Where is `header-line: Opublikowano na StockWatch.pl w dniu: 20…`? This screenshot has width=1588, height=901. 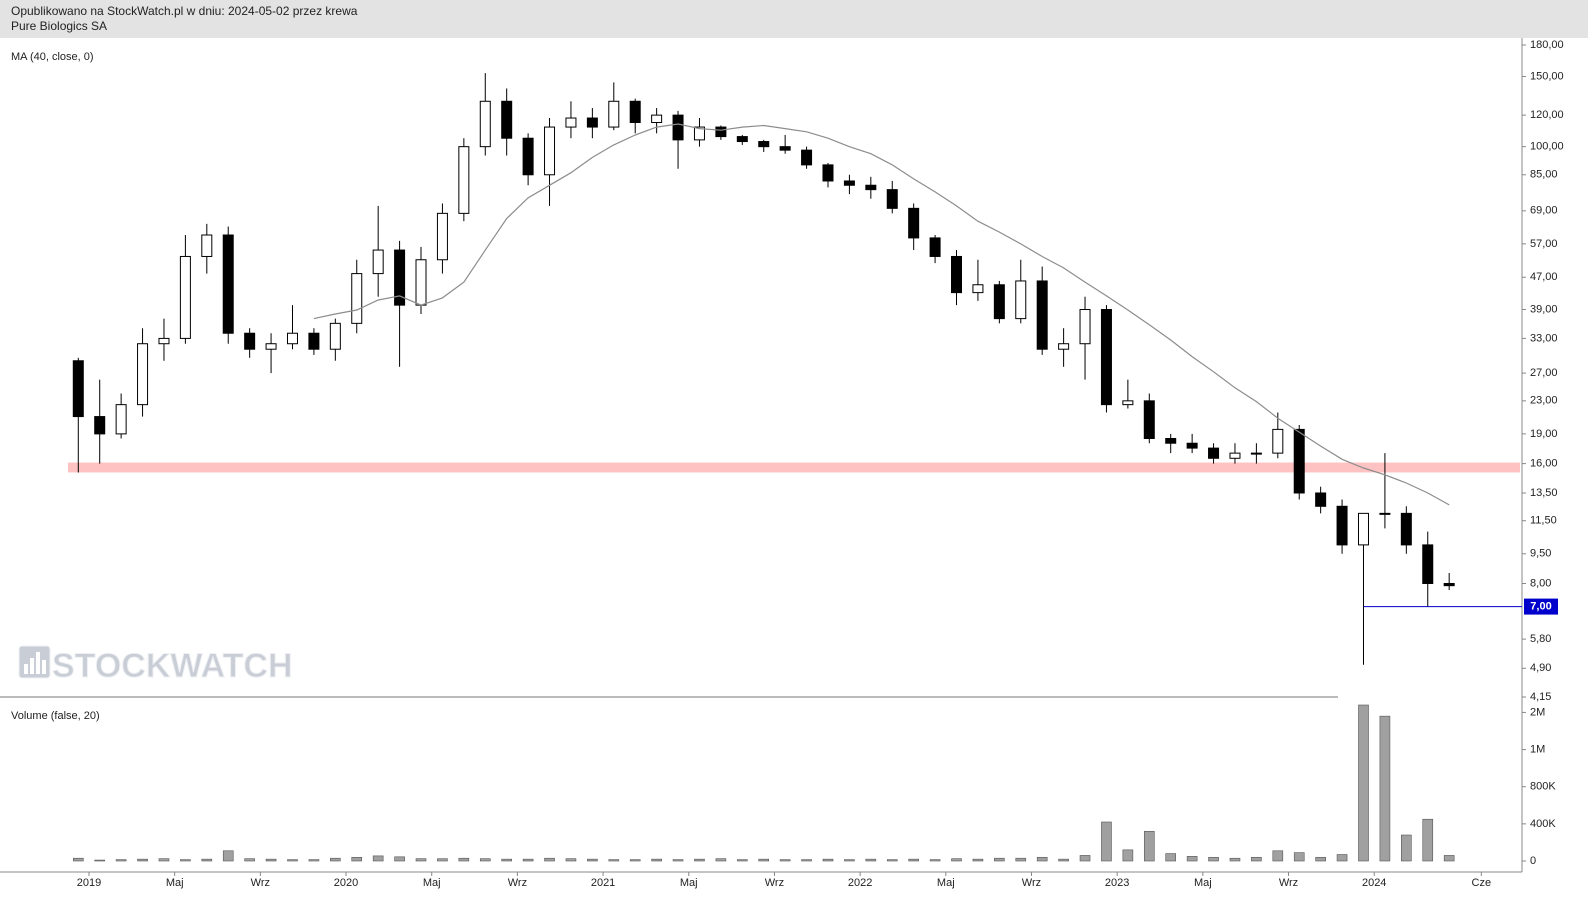
header-line: Opublikowano na StockWatch.pl w dniu: 20… is located at coordinates (184, 11).